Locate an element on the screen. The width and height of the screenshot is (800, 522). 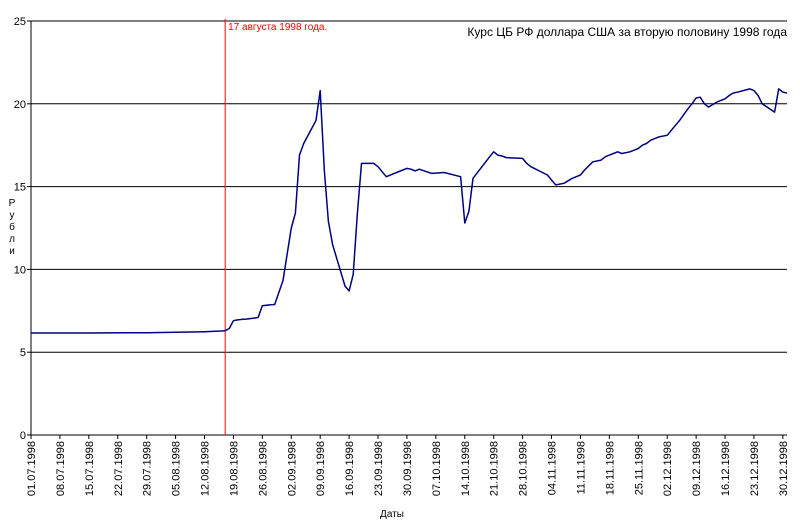
x-tick-label: 30.12.1998 is located at coordinates (784, 468).